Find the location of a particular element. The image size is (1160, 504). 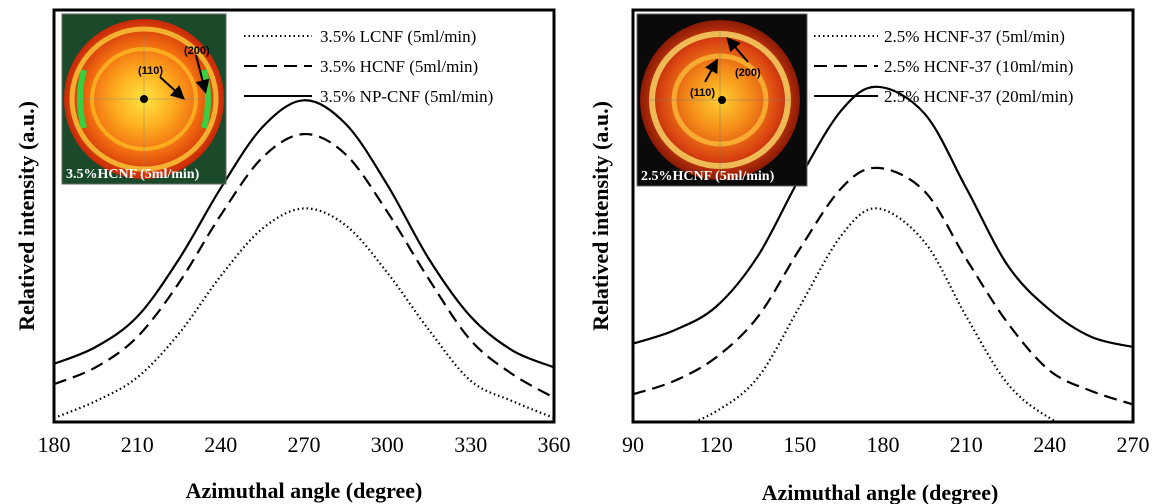

inset-diffraction-image: (110) (200) 3.5%HCNF (5ml/min) is located at coordinates (144, 99).